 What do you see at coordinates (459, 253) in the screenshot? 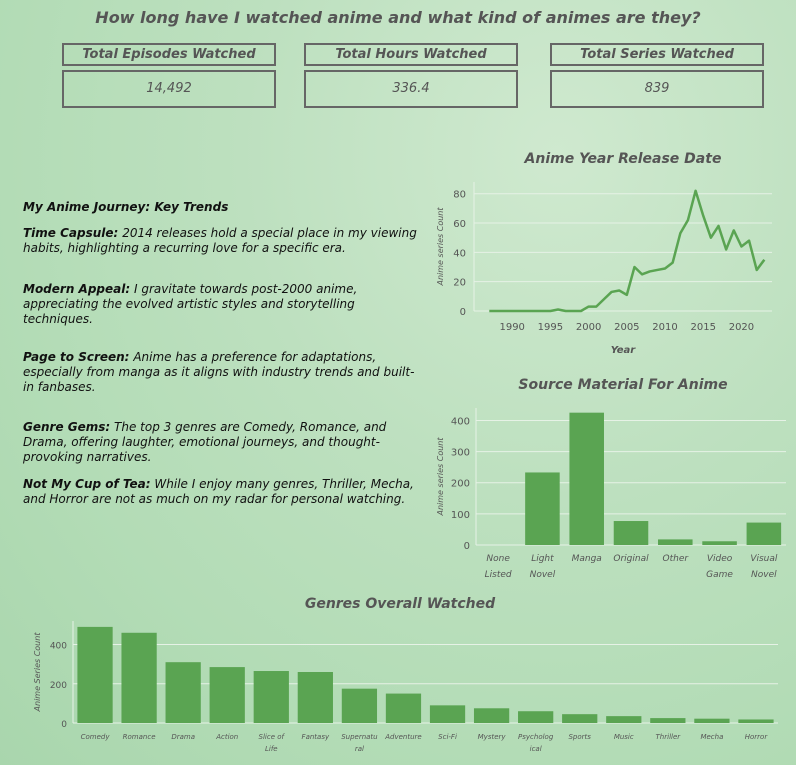
I see `y-tick-label: 40` at bounding box center [459, 253].